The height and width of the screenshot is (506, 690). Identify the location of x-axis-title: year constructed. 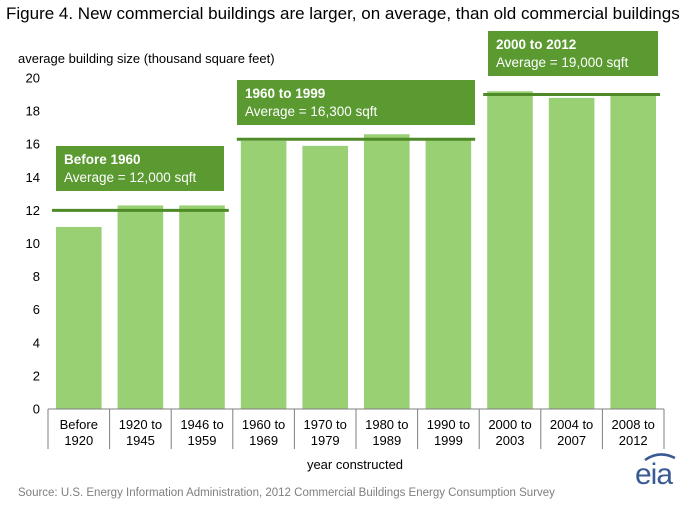
(355, 464).